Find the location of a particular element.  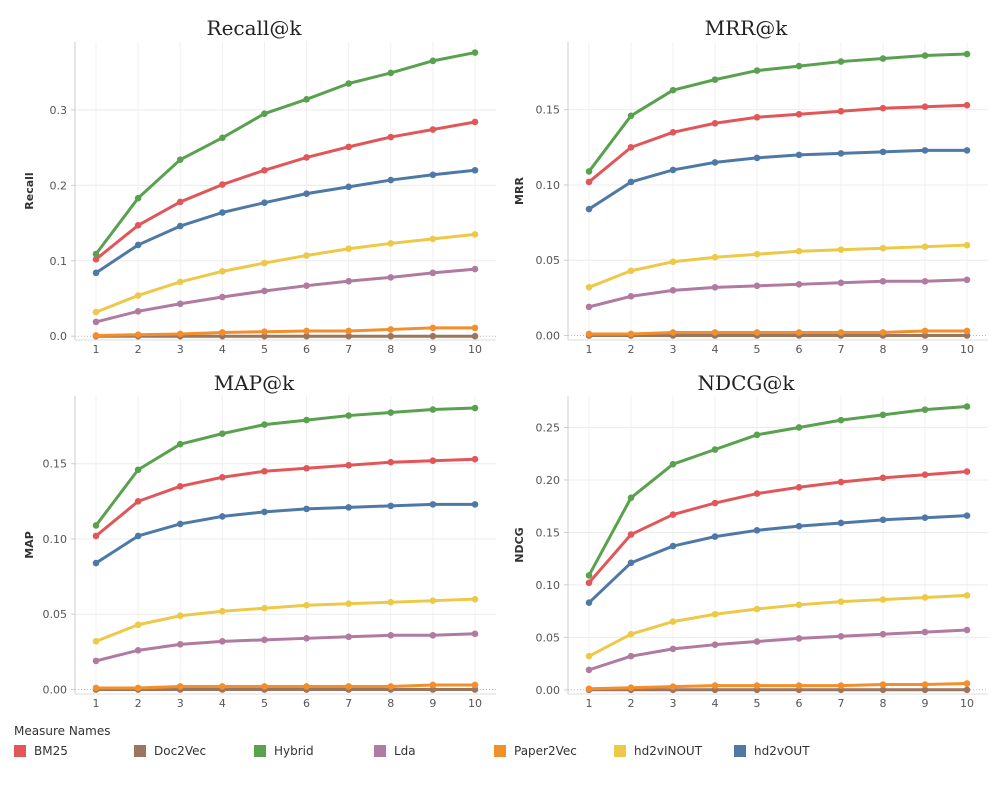

chart-title: Recall@k is located at coordinates (255, 28).